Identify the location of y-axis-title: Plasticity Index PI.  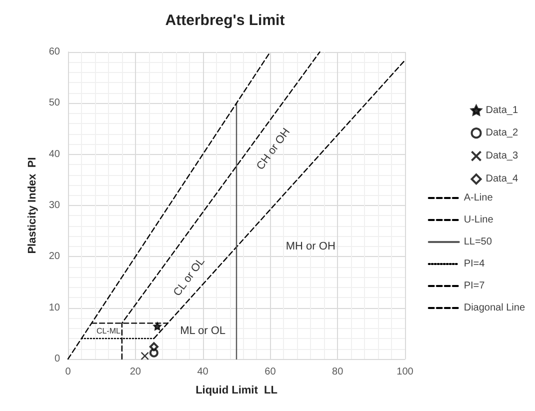
(32, 205).